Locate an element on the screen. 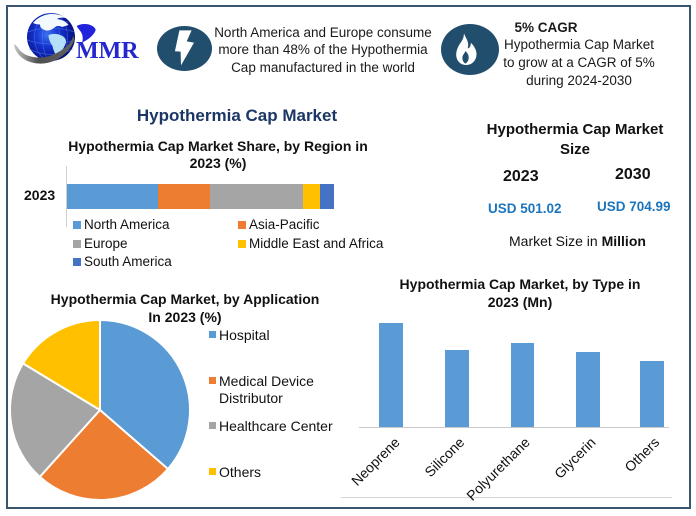  svg-text: MMR is located at coordinates (107, 51).